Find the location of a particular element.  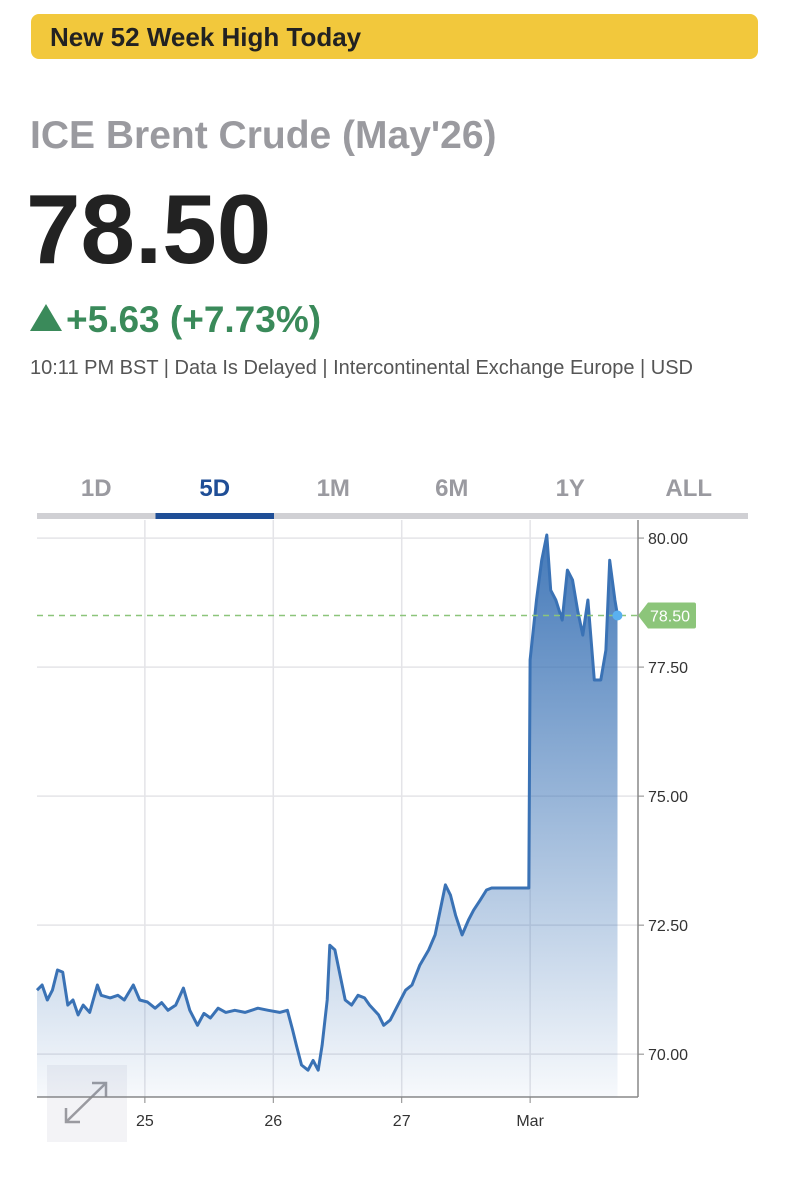

y-tick-label: 75.00 is located at coordinates (668, 797).